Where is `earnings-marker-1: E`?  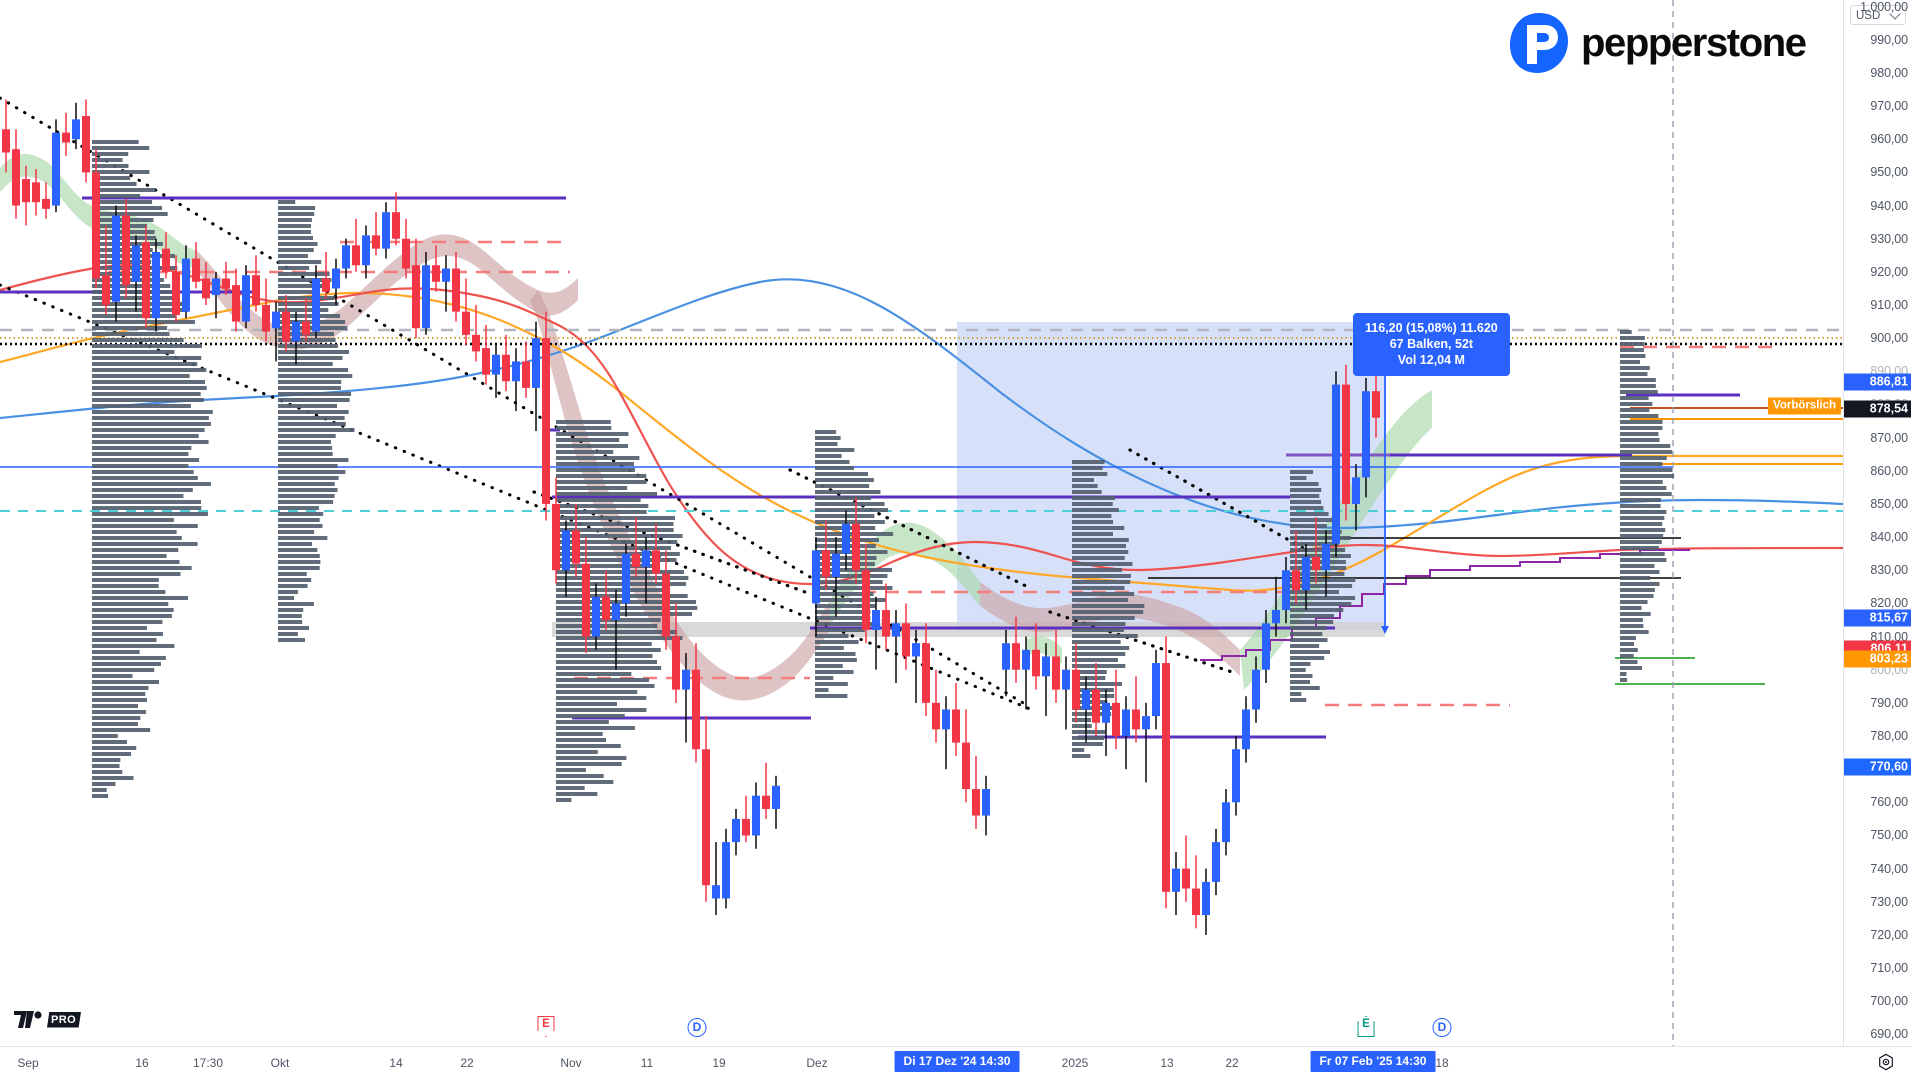
earnings-marker-1: E is located at coordinates (546, 1026).